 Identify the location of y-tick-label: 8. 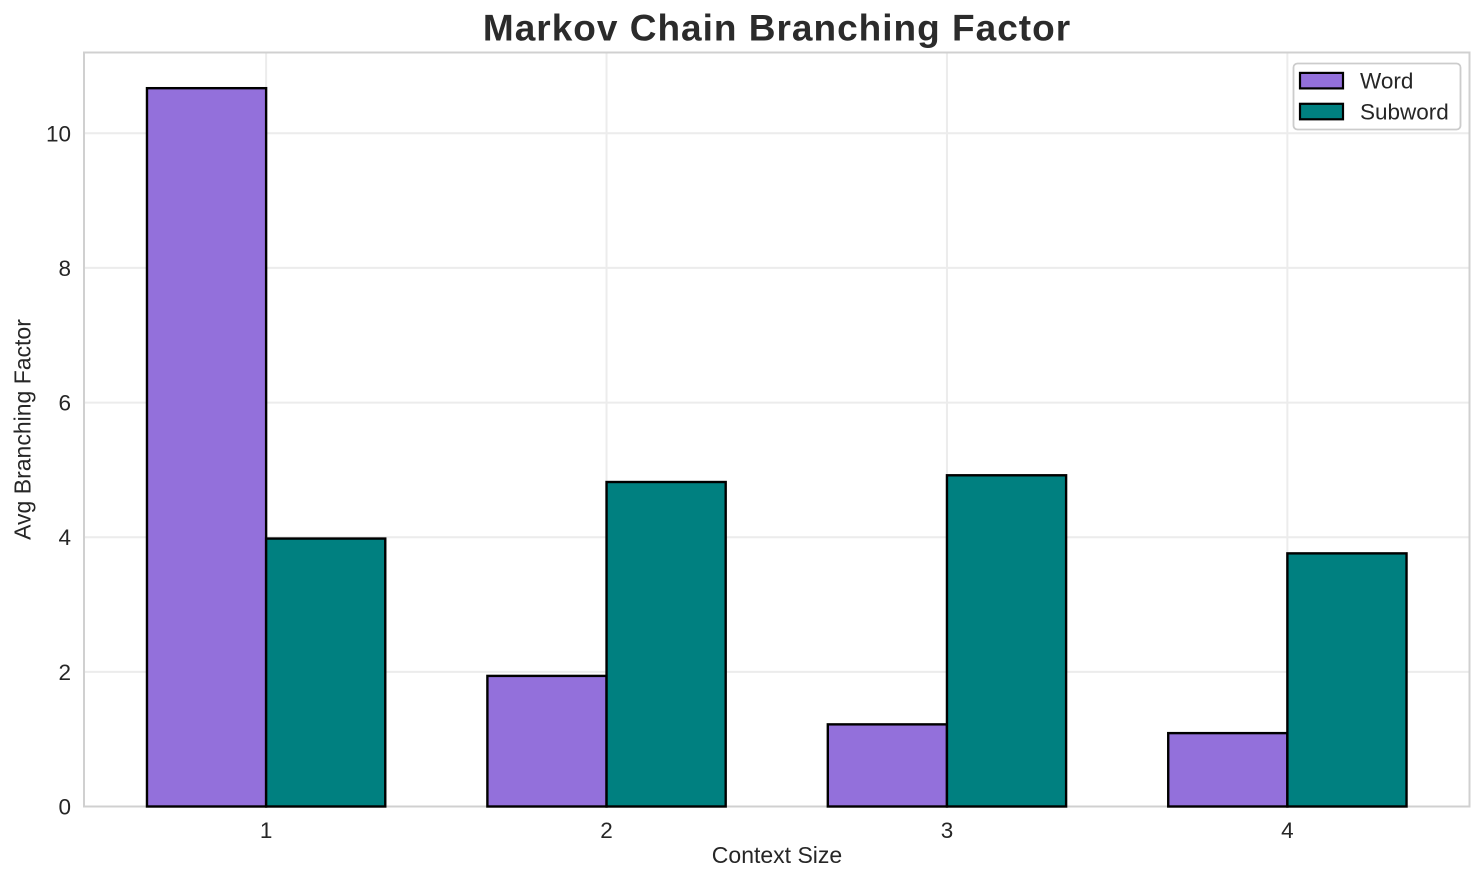
(64, 268).